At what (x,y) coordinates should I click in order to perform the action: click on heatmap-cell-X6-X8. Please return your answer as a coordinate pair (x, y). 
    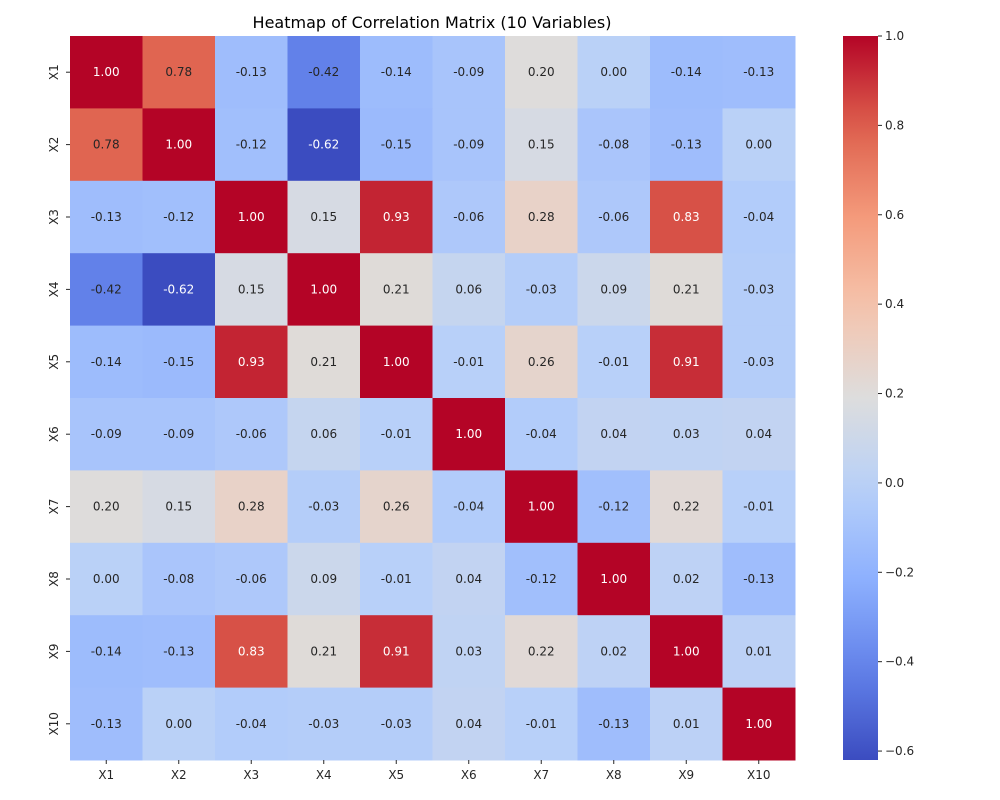
    Looking at the image, I should click on (614, 434).